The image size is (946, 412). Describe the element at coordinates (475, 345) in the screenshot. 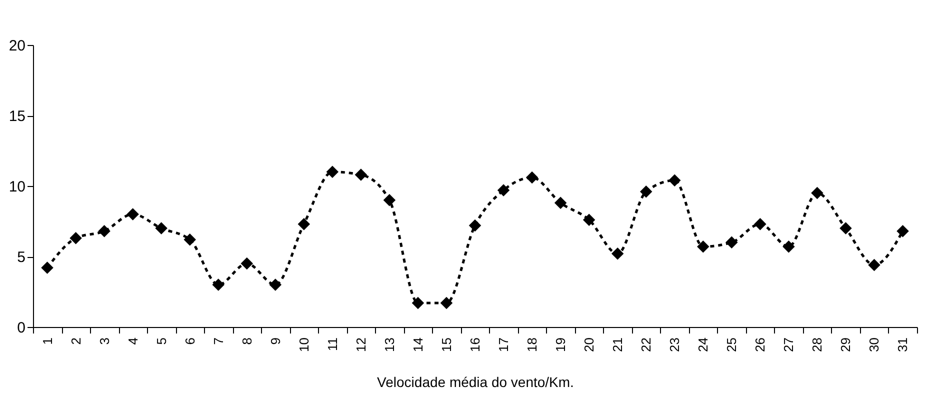

I see `x-tick-label: 16` at that location.